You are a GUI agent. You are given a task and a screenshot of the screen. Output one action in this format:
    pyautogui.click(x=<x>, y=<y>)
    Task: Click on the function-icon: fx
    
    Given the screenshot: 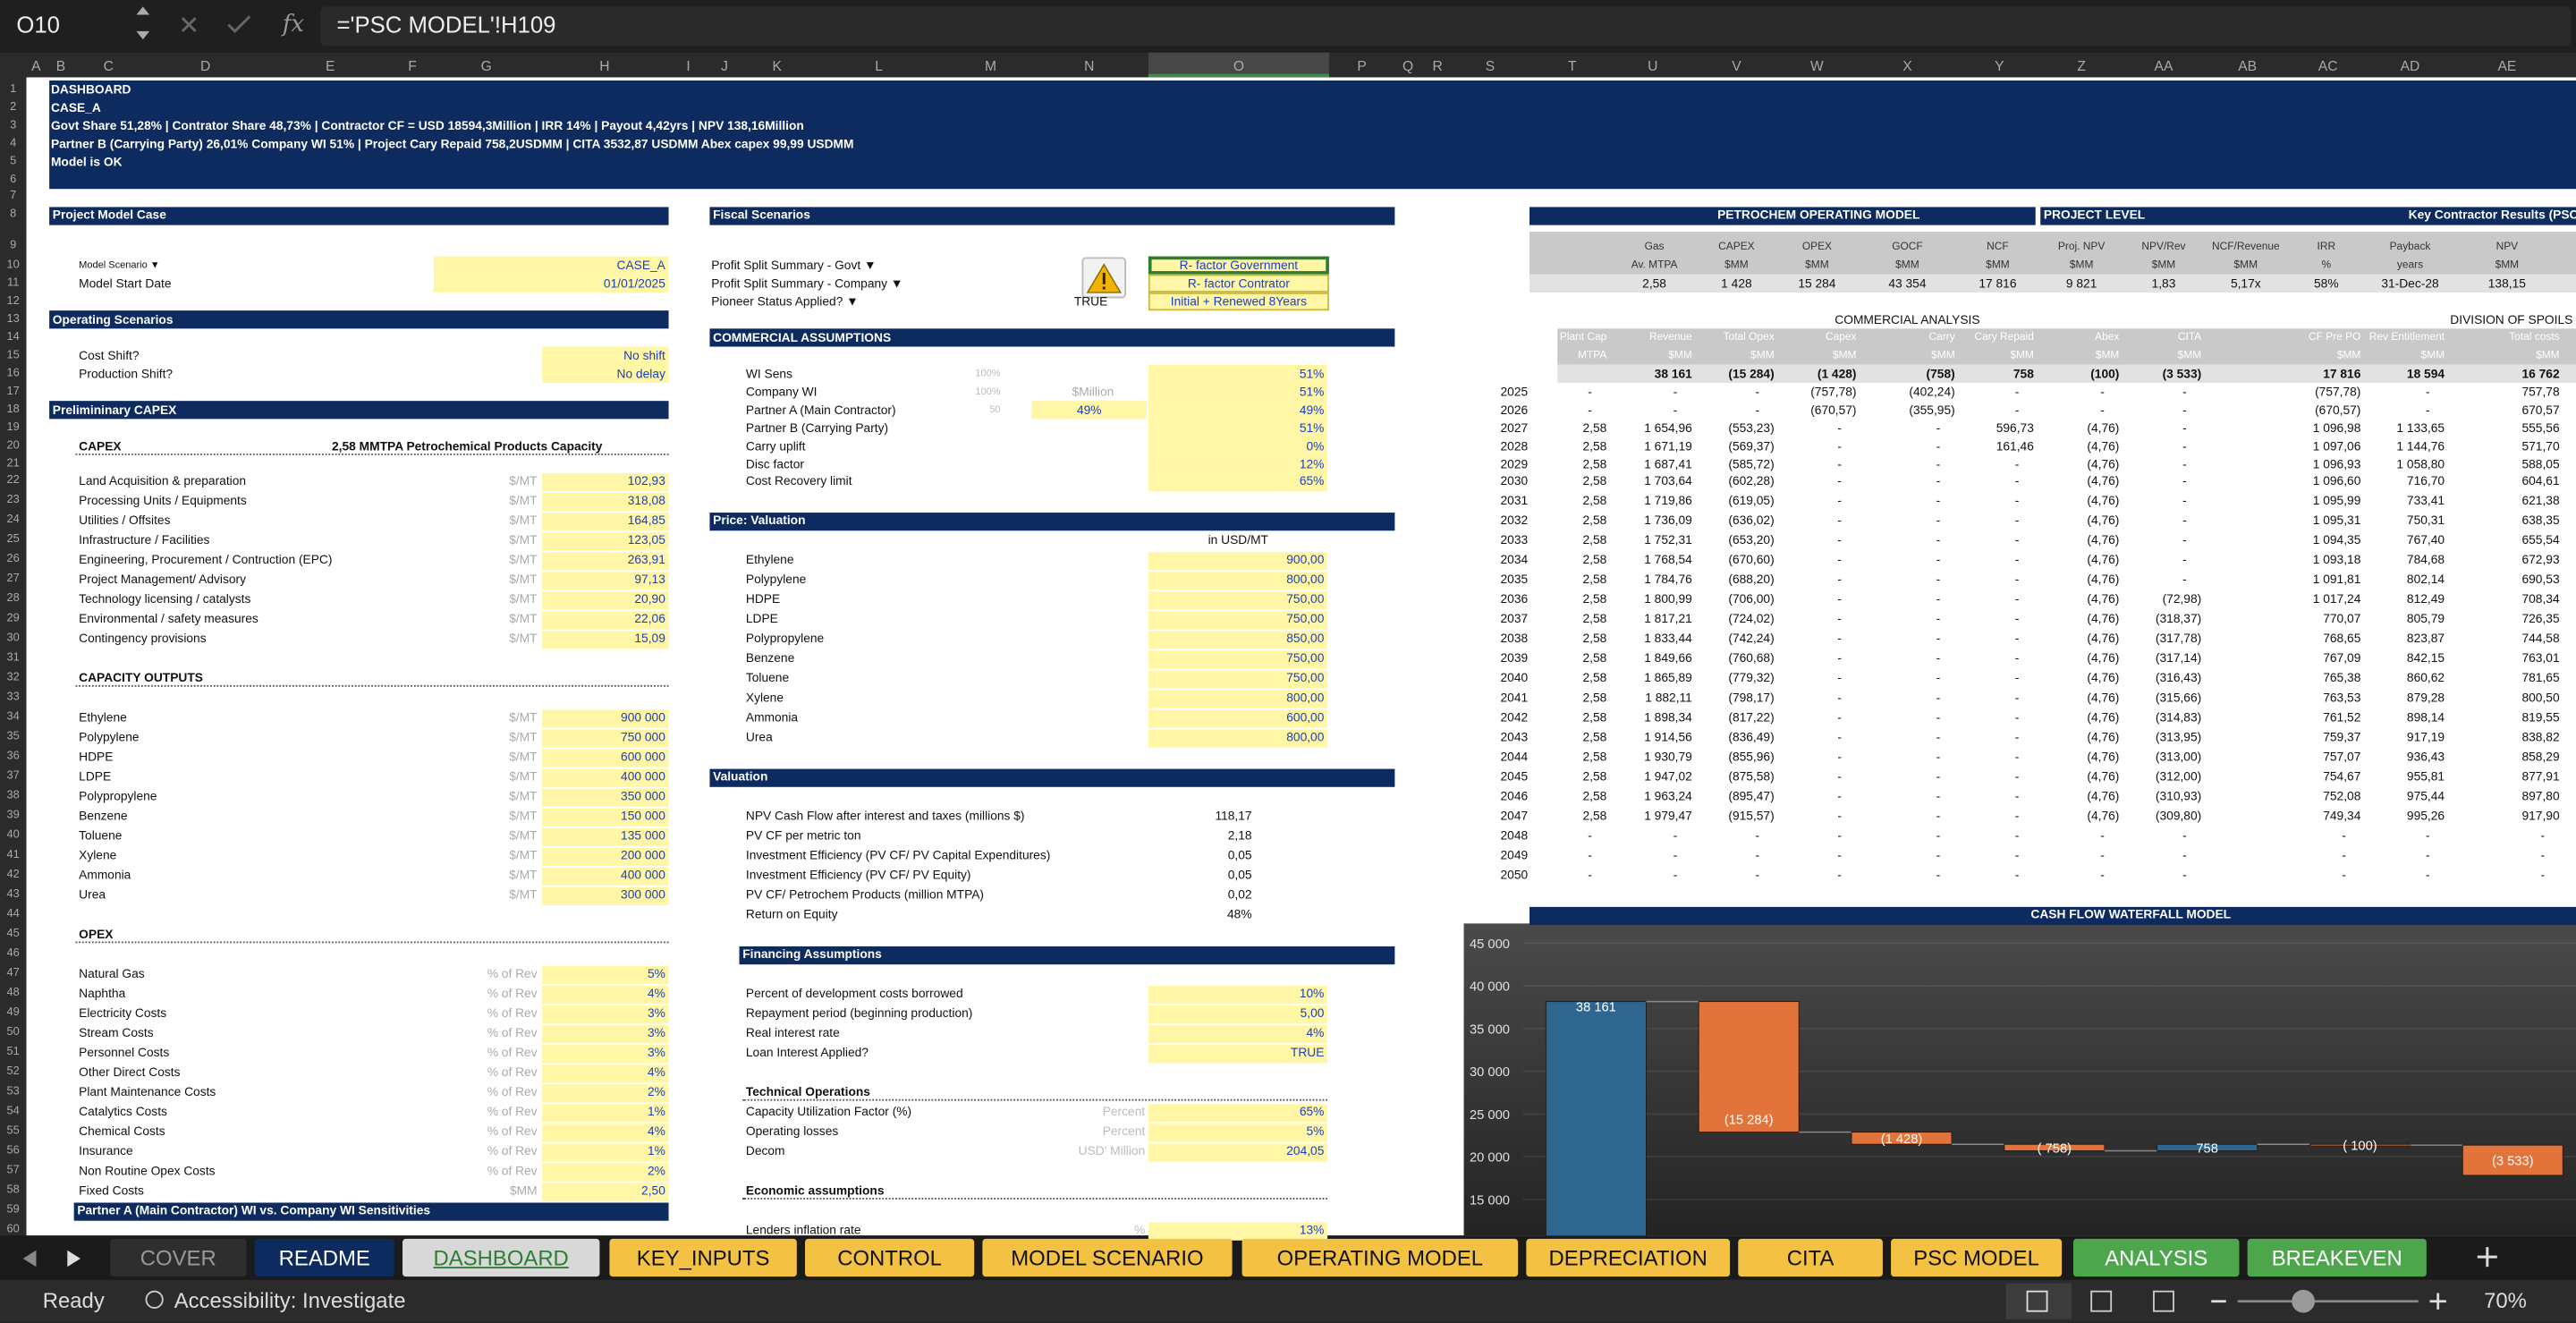 What is the action you would take?
    pyautogui.click(x=293, y=24)
    